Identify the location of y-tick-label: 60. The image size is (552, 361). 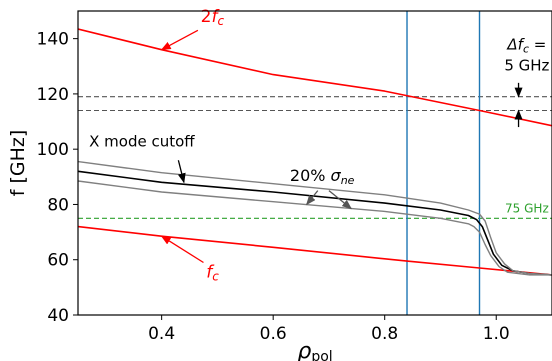
(58, 261).